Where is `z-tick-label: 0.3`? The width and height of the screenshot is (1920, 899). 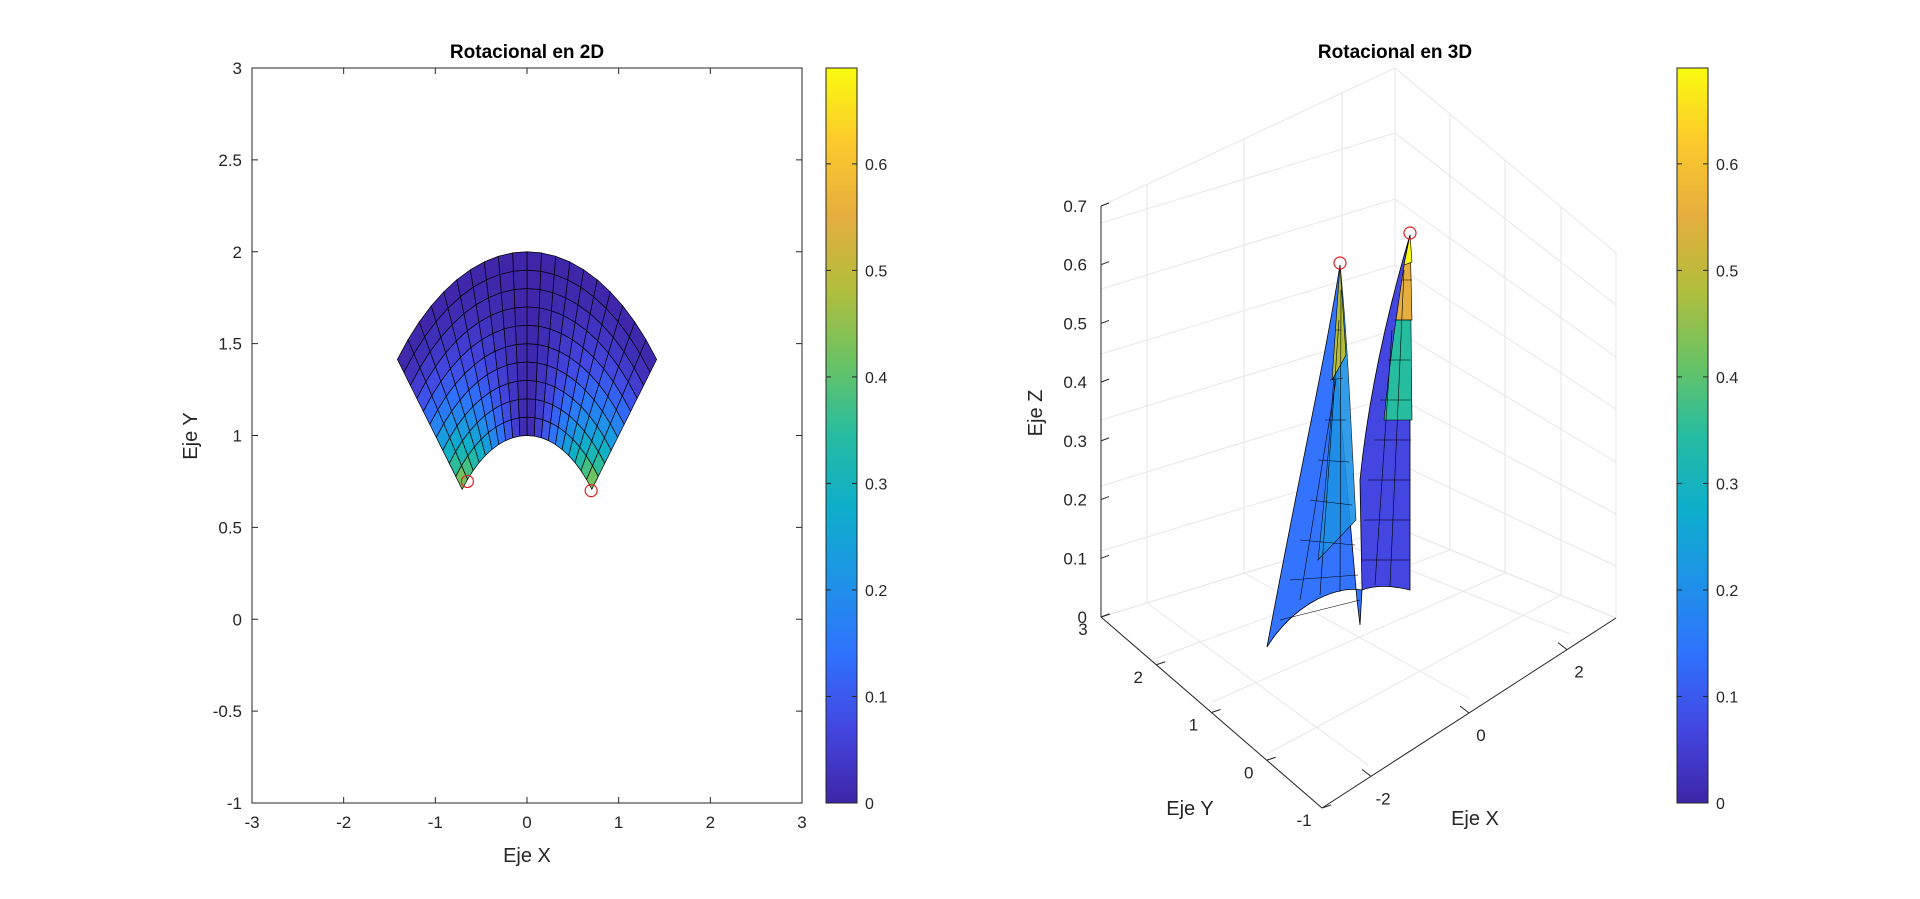
z-tick-label: 0.3 is located at coordinates (1075, 441).